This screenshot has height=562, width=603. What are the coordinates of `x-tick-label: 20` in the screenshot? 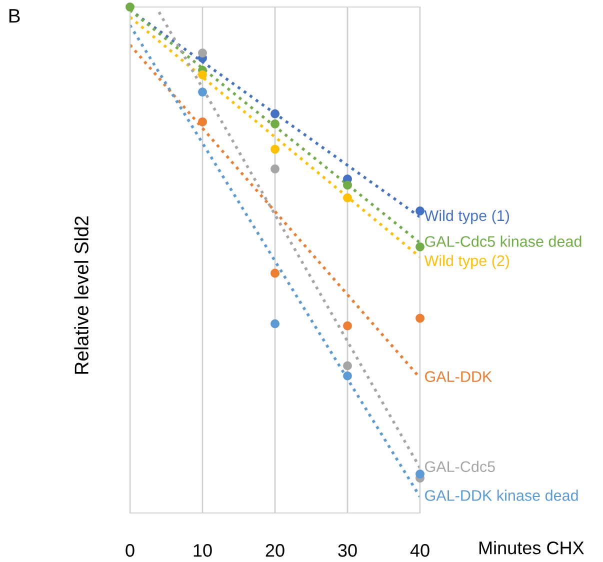 It's located at (275, 550).